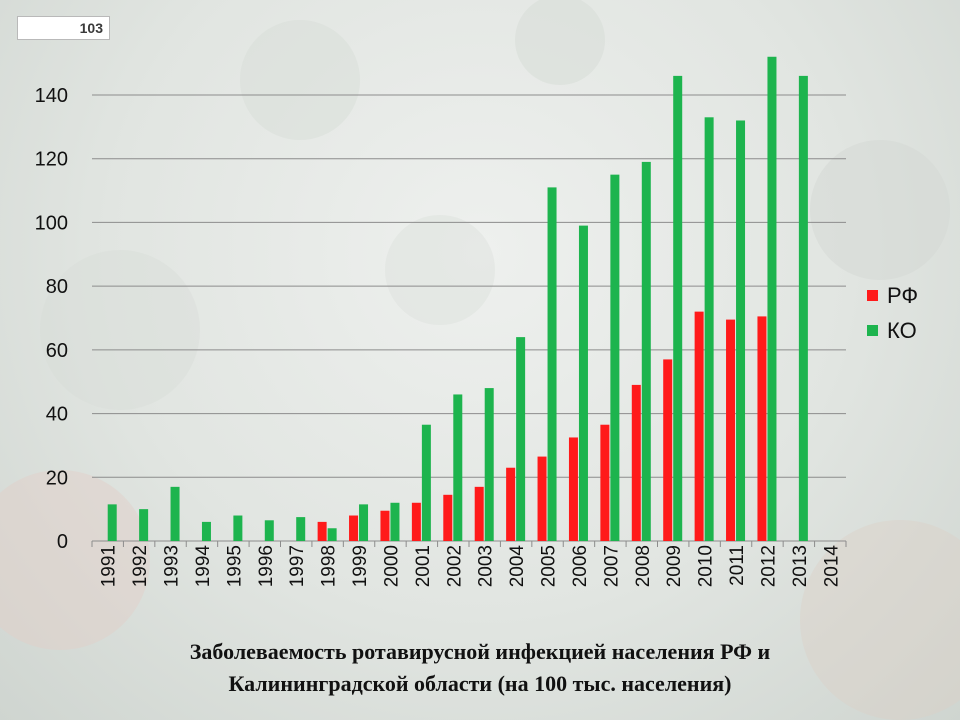 The image size is (960, 720). What do you see at coordinates (266, 566) in the screenshot?
I see `x-tick-label: 1996` at bounding box center [266, 566].